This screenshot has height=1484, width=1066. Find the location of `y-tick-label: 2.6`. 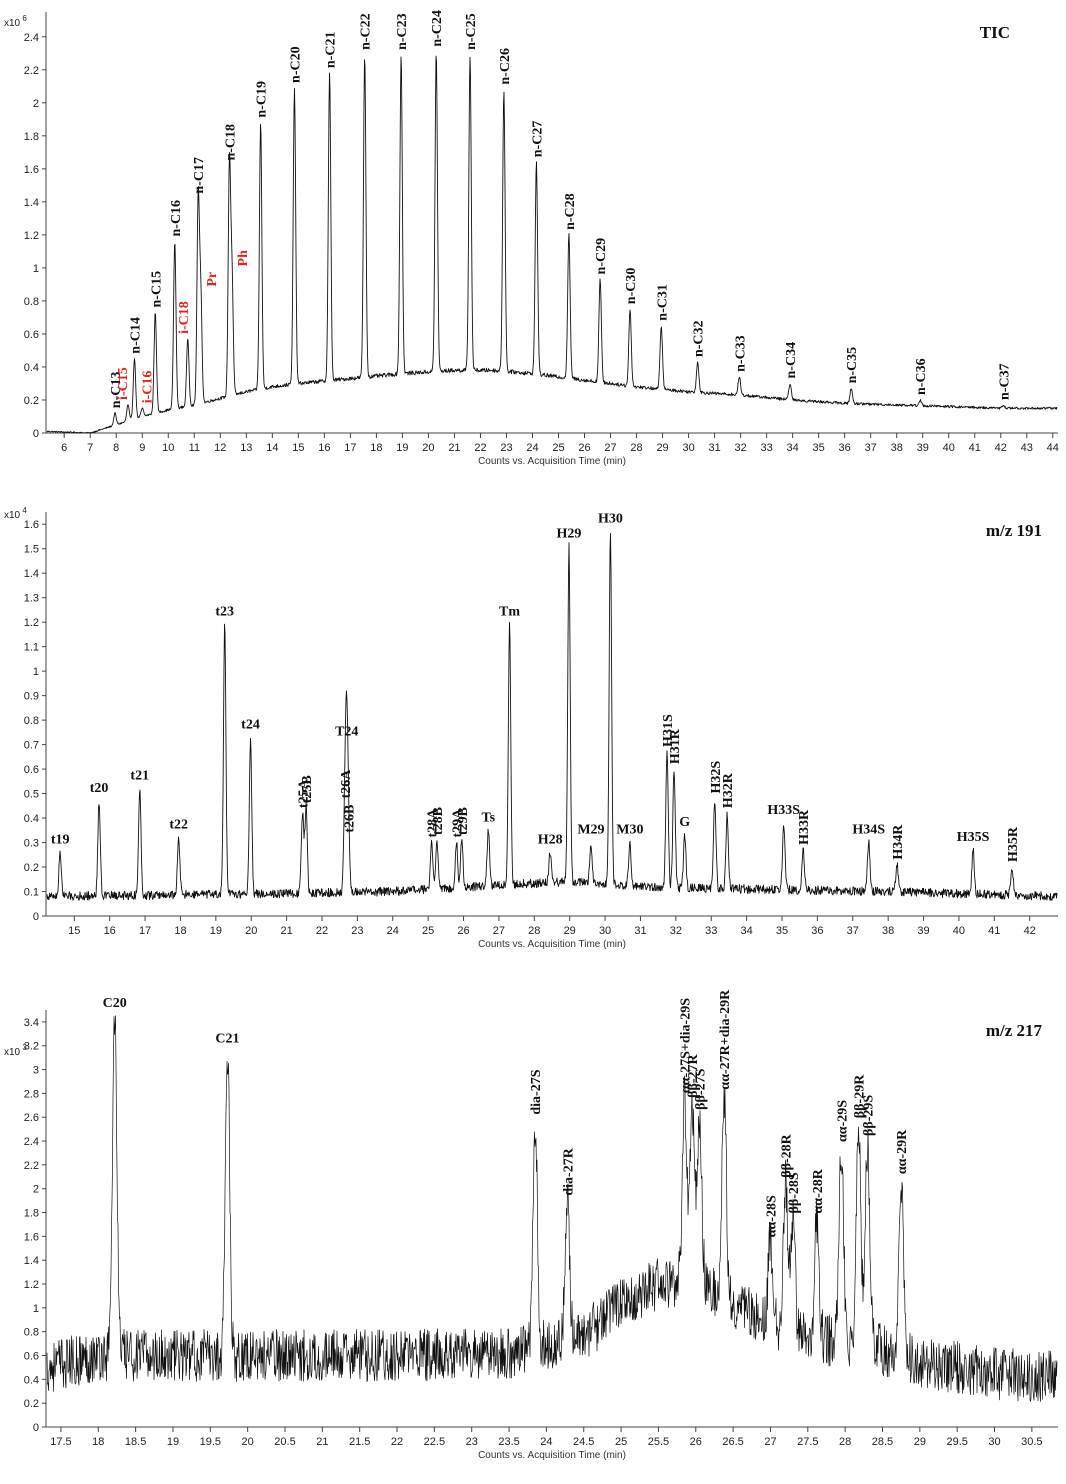

y-tick-label: 2.6 is located at coordinates (31, 1118).